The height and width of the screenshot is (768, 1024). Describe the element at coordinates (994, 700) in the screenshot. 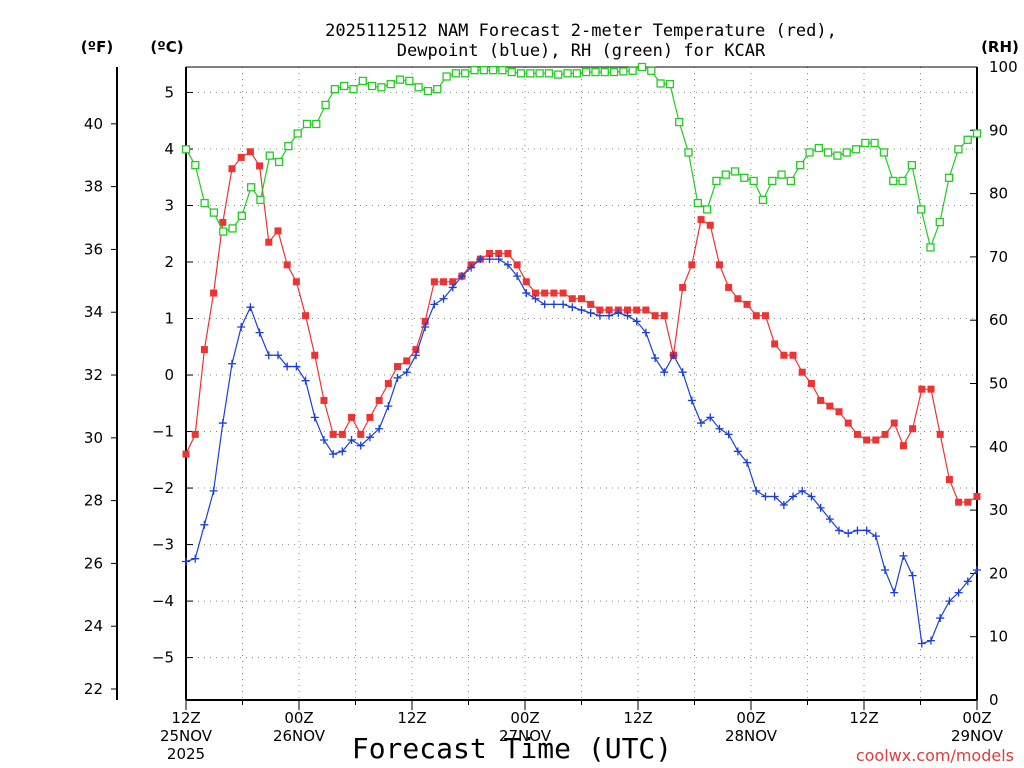

I see `rh-tick-label: 0` at that location.